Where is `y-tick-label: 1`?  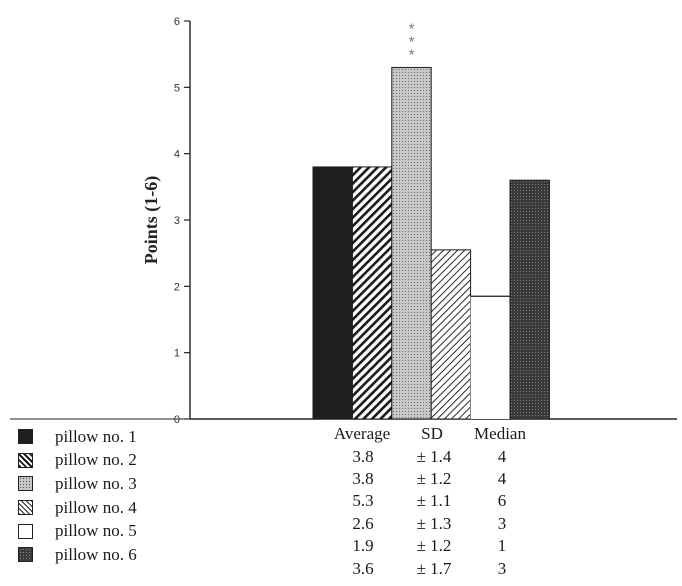 y-tick-label: 1 is located at coordinates (177, 354).